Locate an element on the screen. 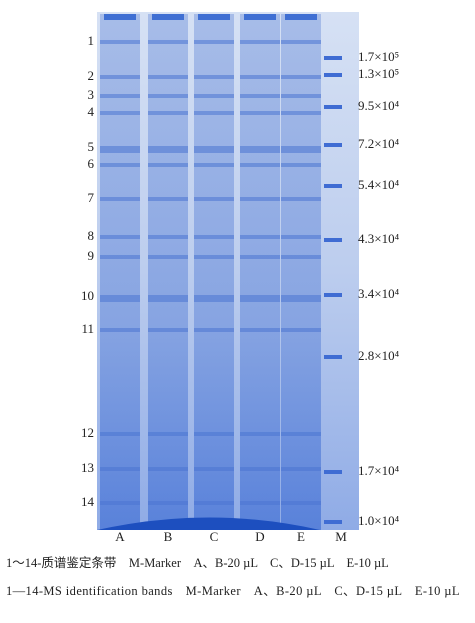  lane-label: D is located at coordinates (259, 536).